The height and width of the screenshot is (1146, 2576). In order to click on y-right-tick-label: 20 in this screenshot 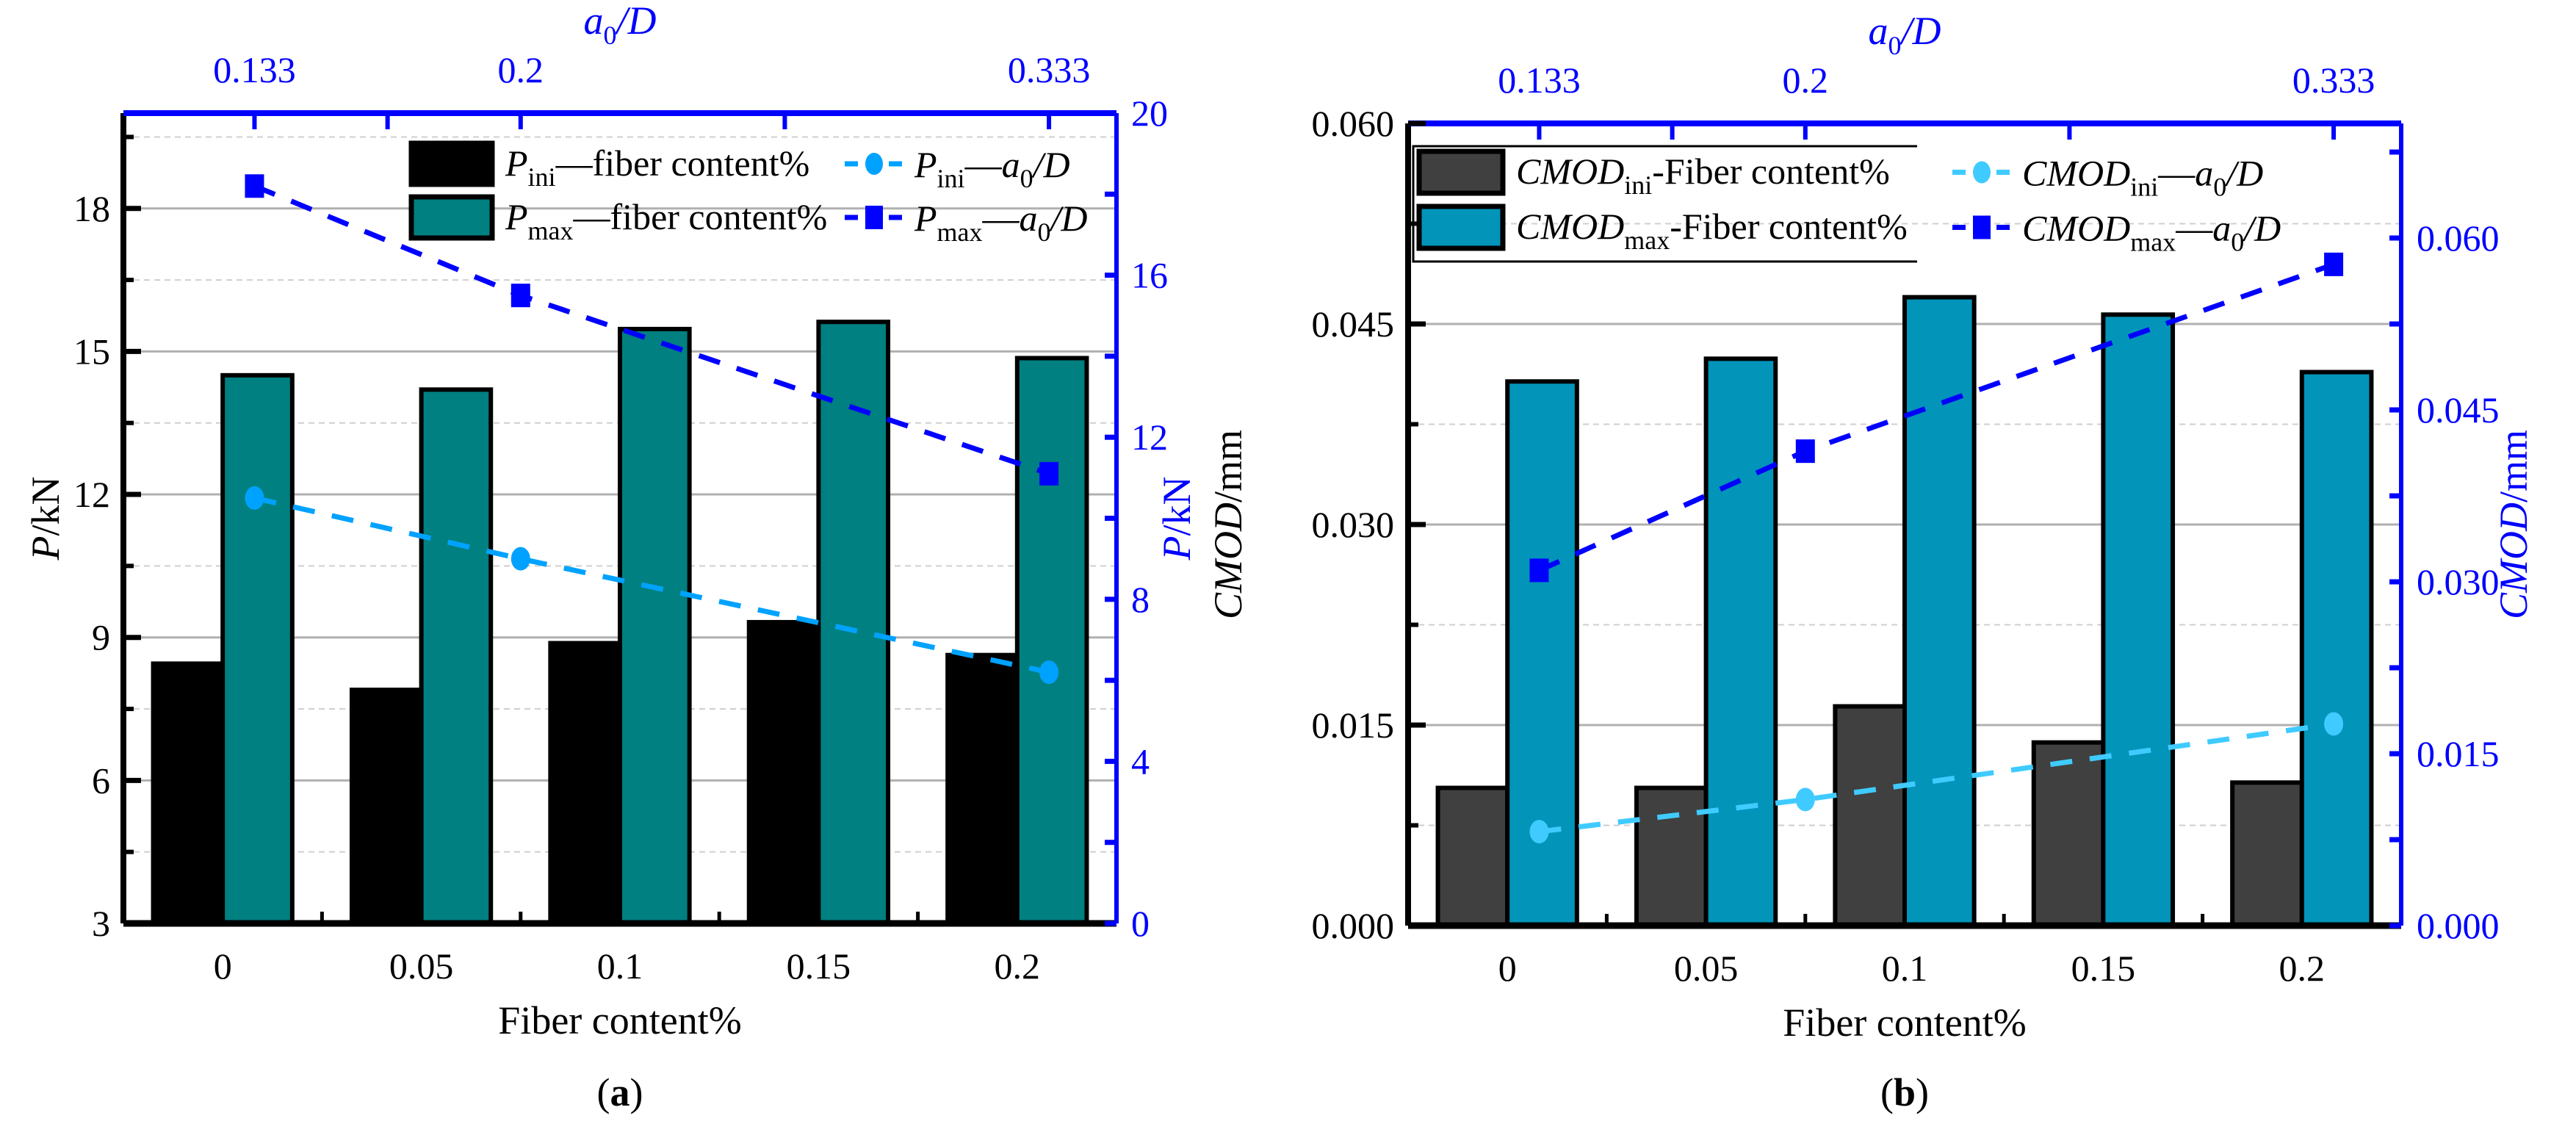, I will do `click(1149, 114)`.